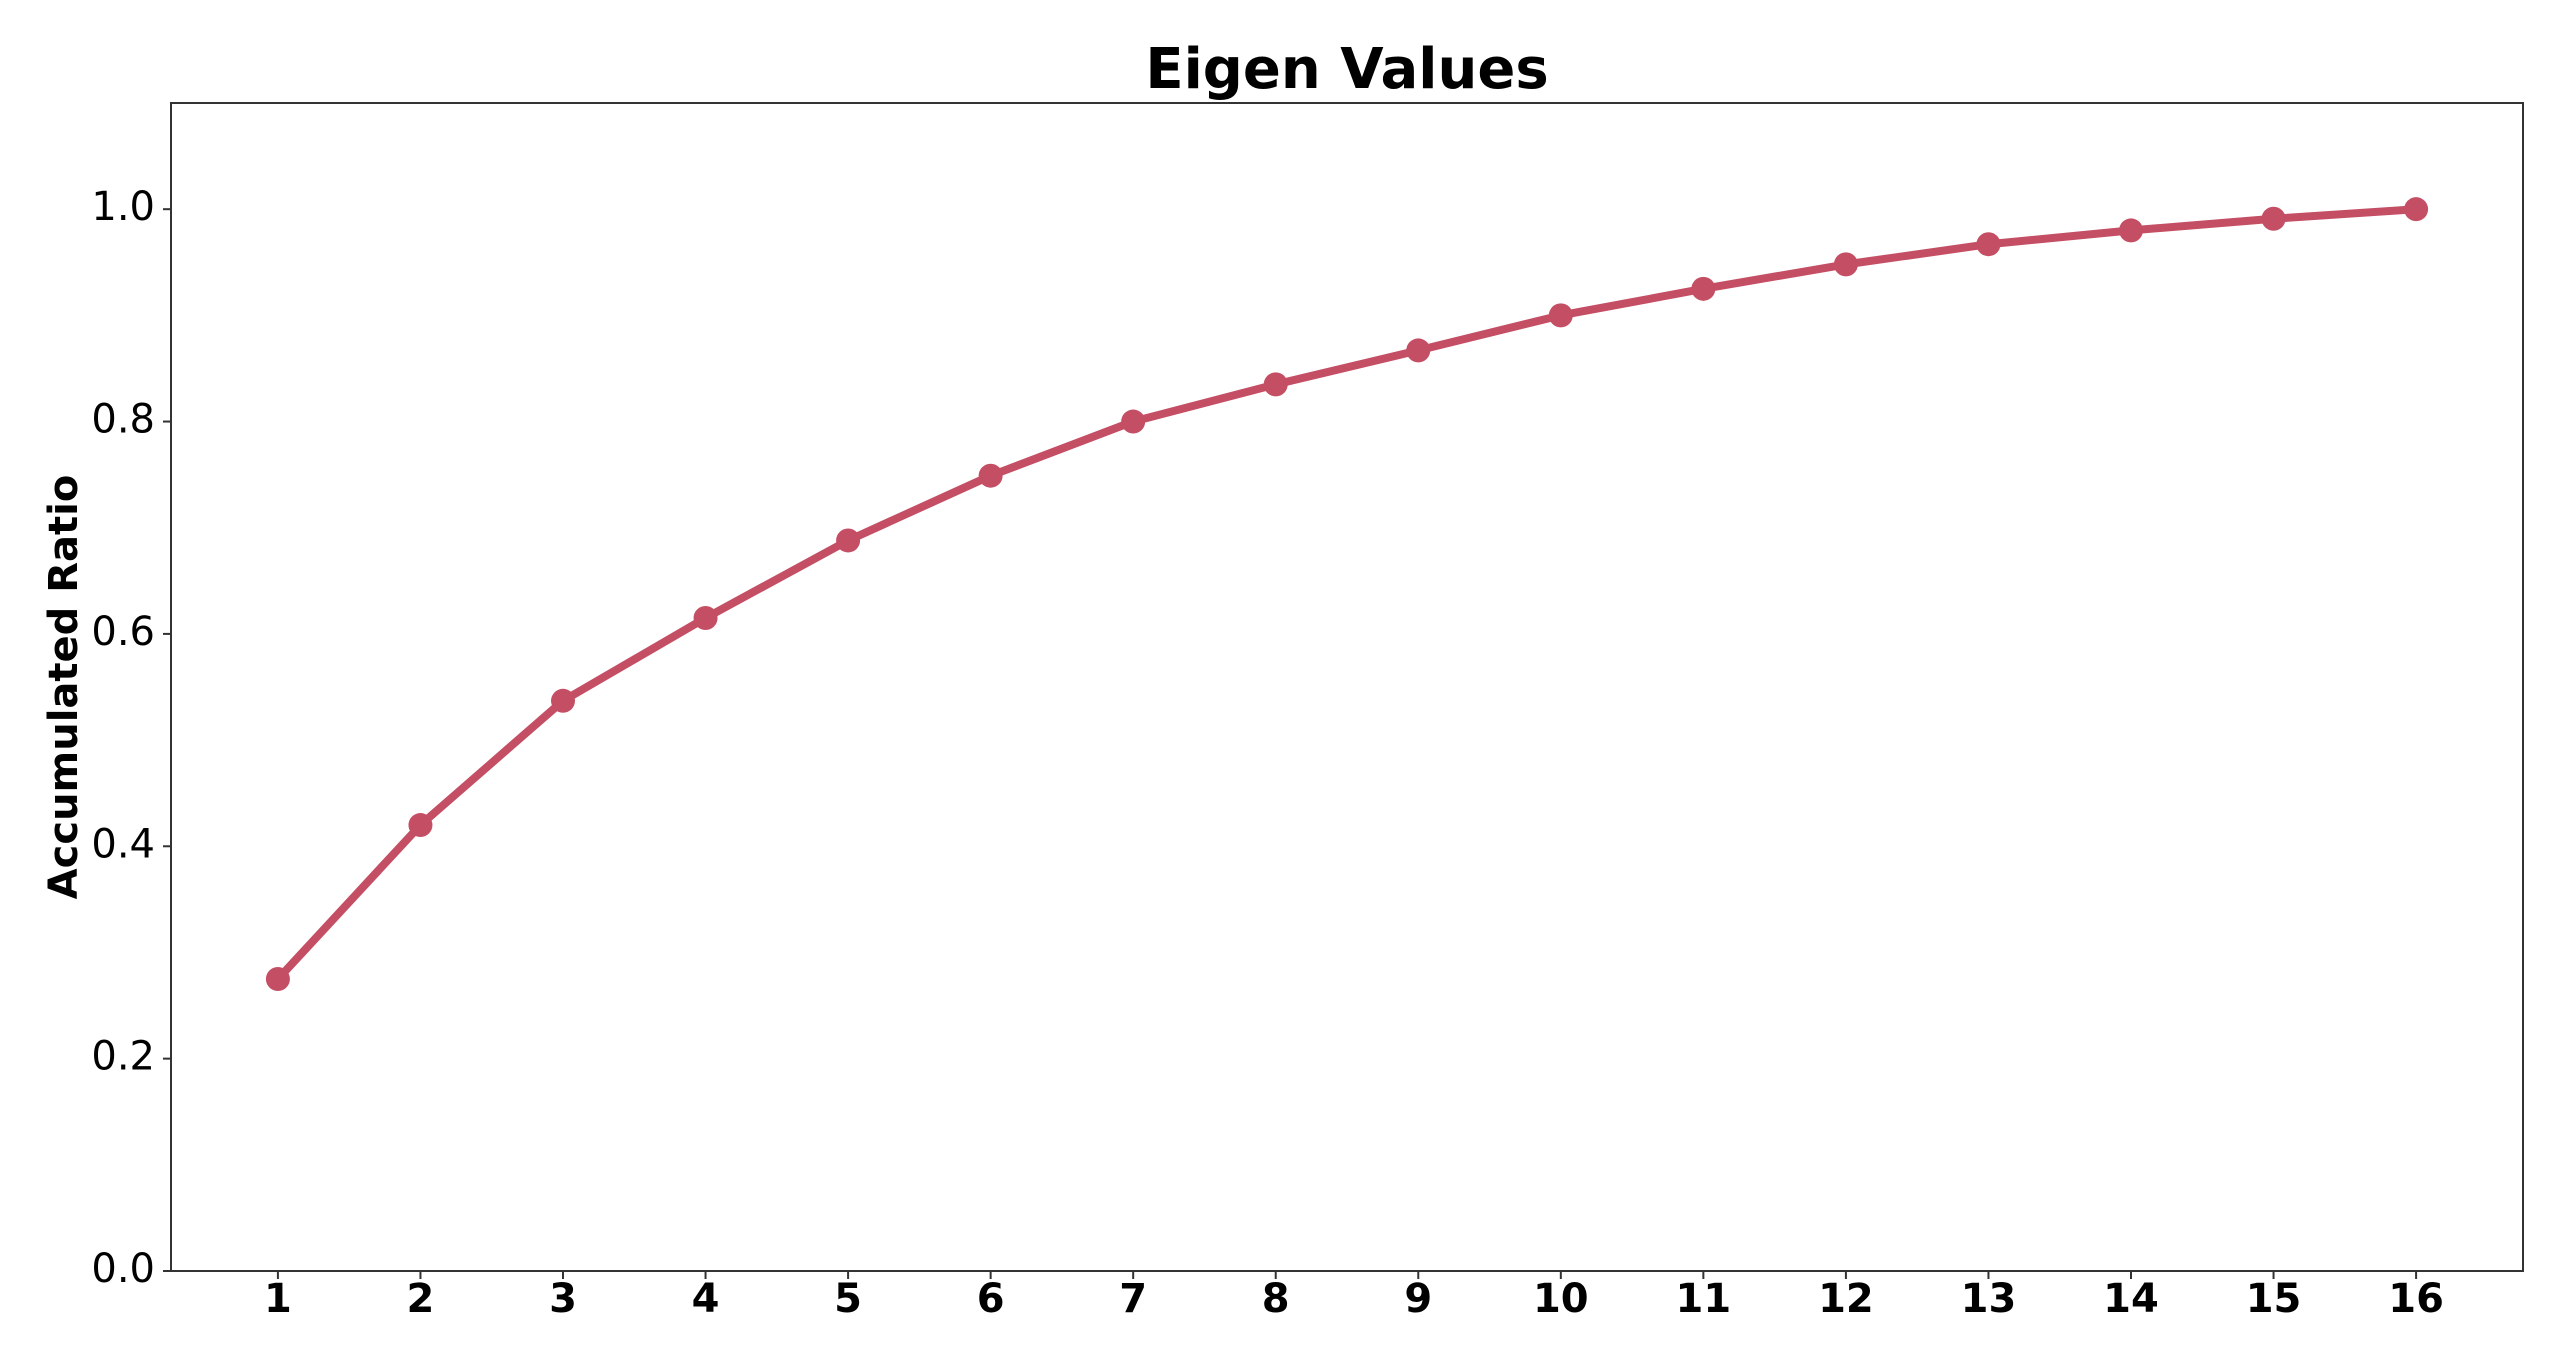 This screenshot has width=2566, height=1360. I want to click on y-tick-label: 0.6, so click(123, 632).